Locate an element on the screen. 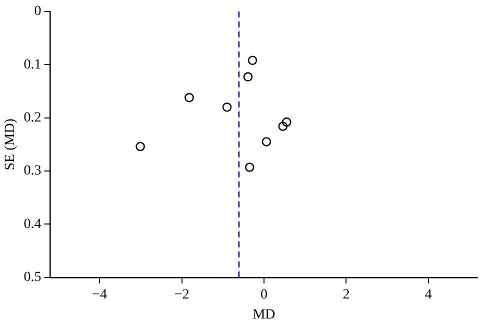 This screenshot has height=323, width=483. x-tick-label: 0 is located at coordinates (264, 294).